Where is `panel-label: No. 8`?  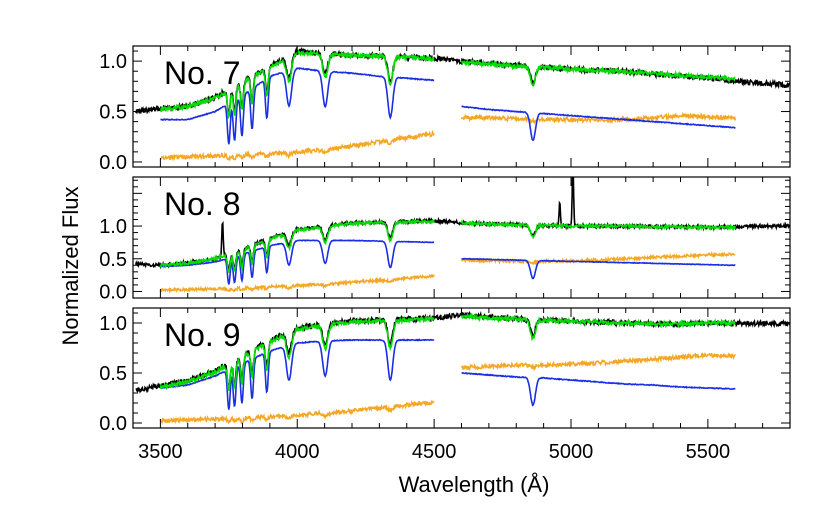 panel-label: No. 8 is located at coordinates (202, 204).